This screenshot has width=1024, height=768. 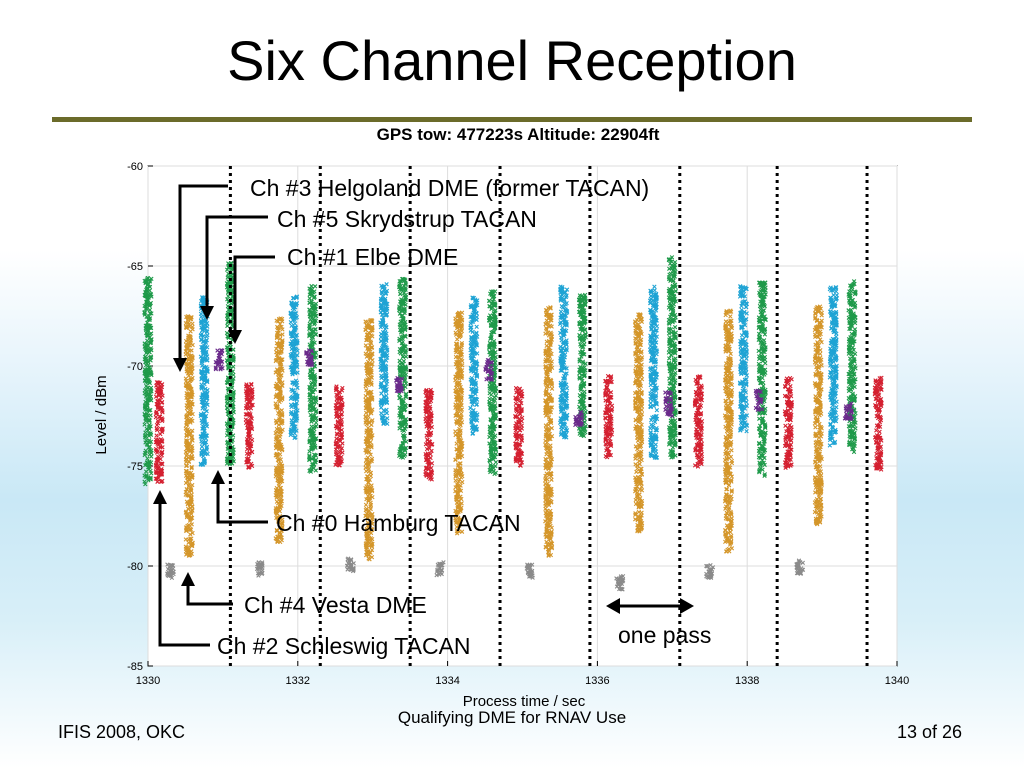 I want to click on x-tick-label: 1336, so click(x=597, y=681).